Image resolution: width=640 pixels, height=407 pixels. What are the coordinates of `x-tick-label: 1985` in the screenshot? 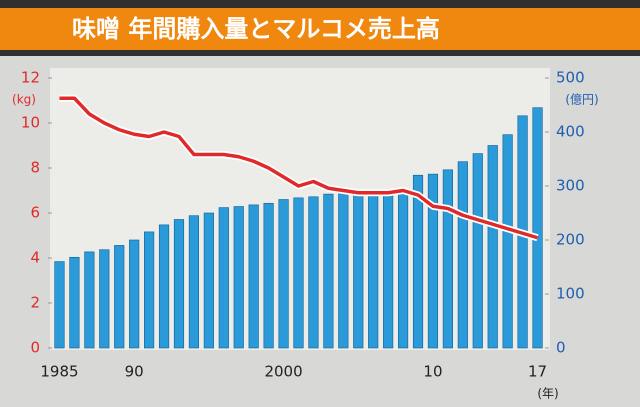 It's located at (59, 372).